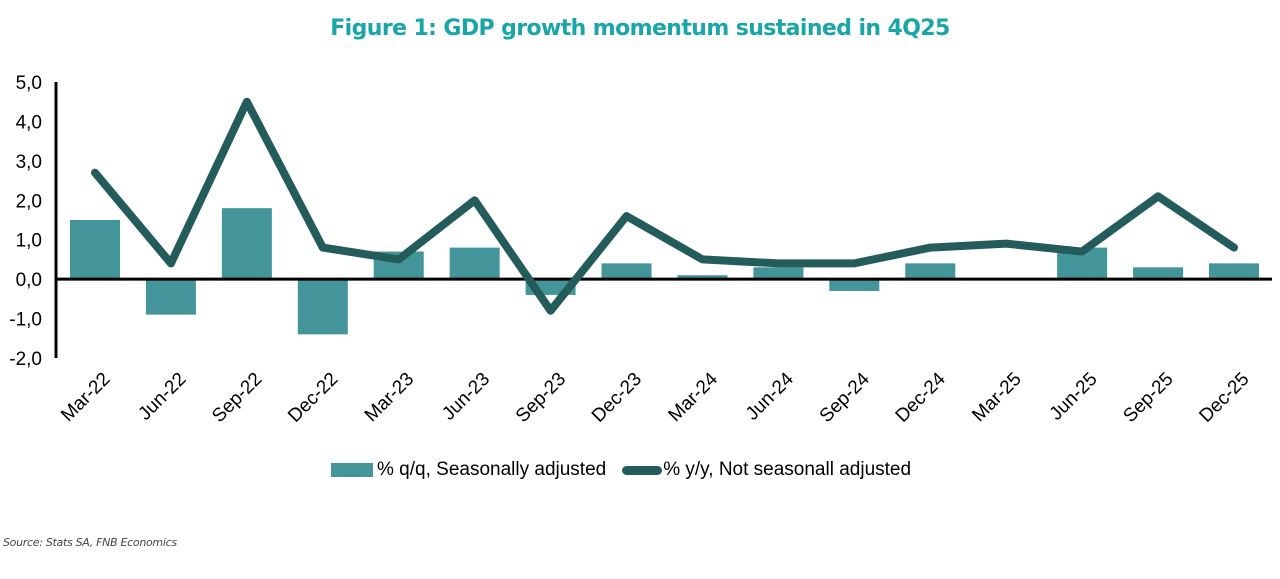  I want to click on legend-swatch-bar, so click(352, 470).